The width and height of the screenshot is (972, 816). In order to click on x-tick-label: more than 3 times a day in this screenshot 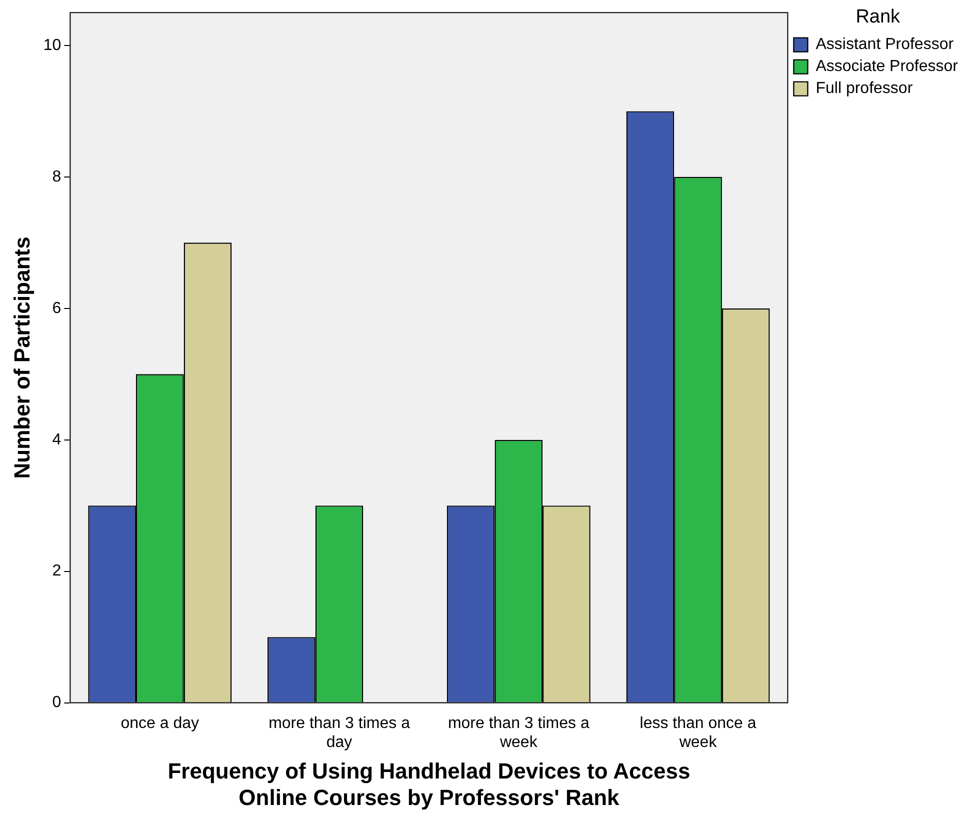, I will do `click(339, 733)`.